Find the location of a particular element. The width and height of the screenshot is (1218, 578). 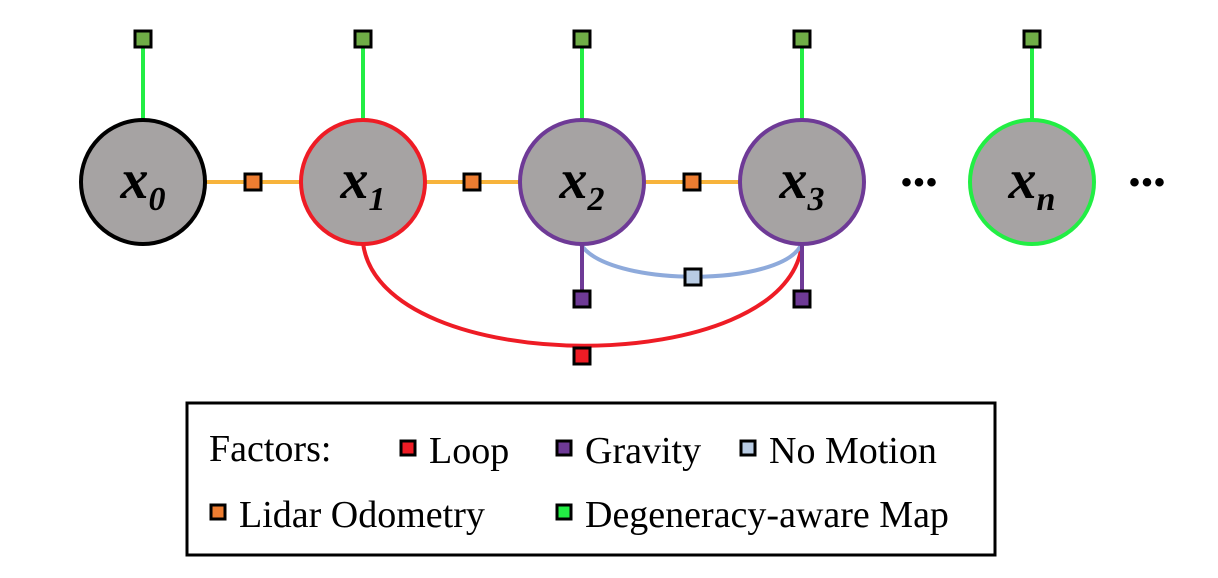

node-xn-circle is located at coordinates (1032, 182).